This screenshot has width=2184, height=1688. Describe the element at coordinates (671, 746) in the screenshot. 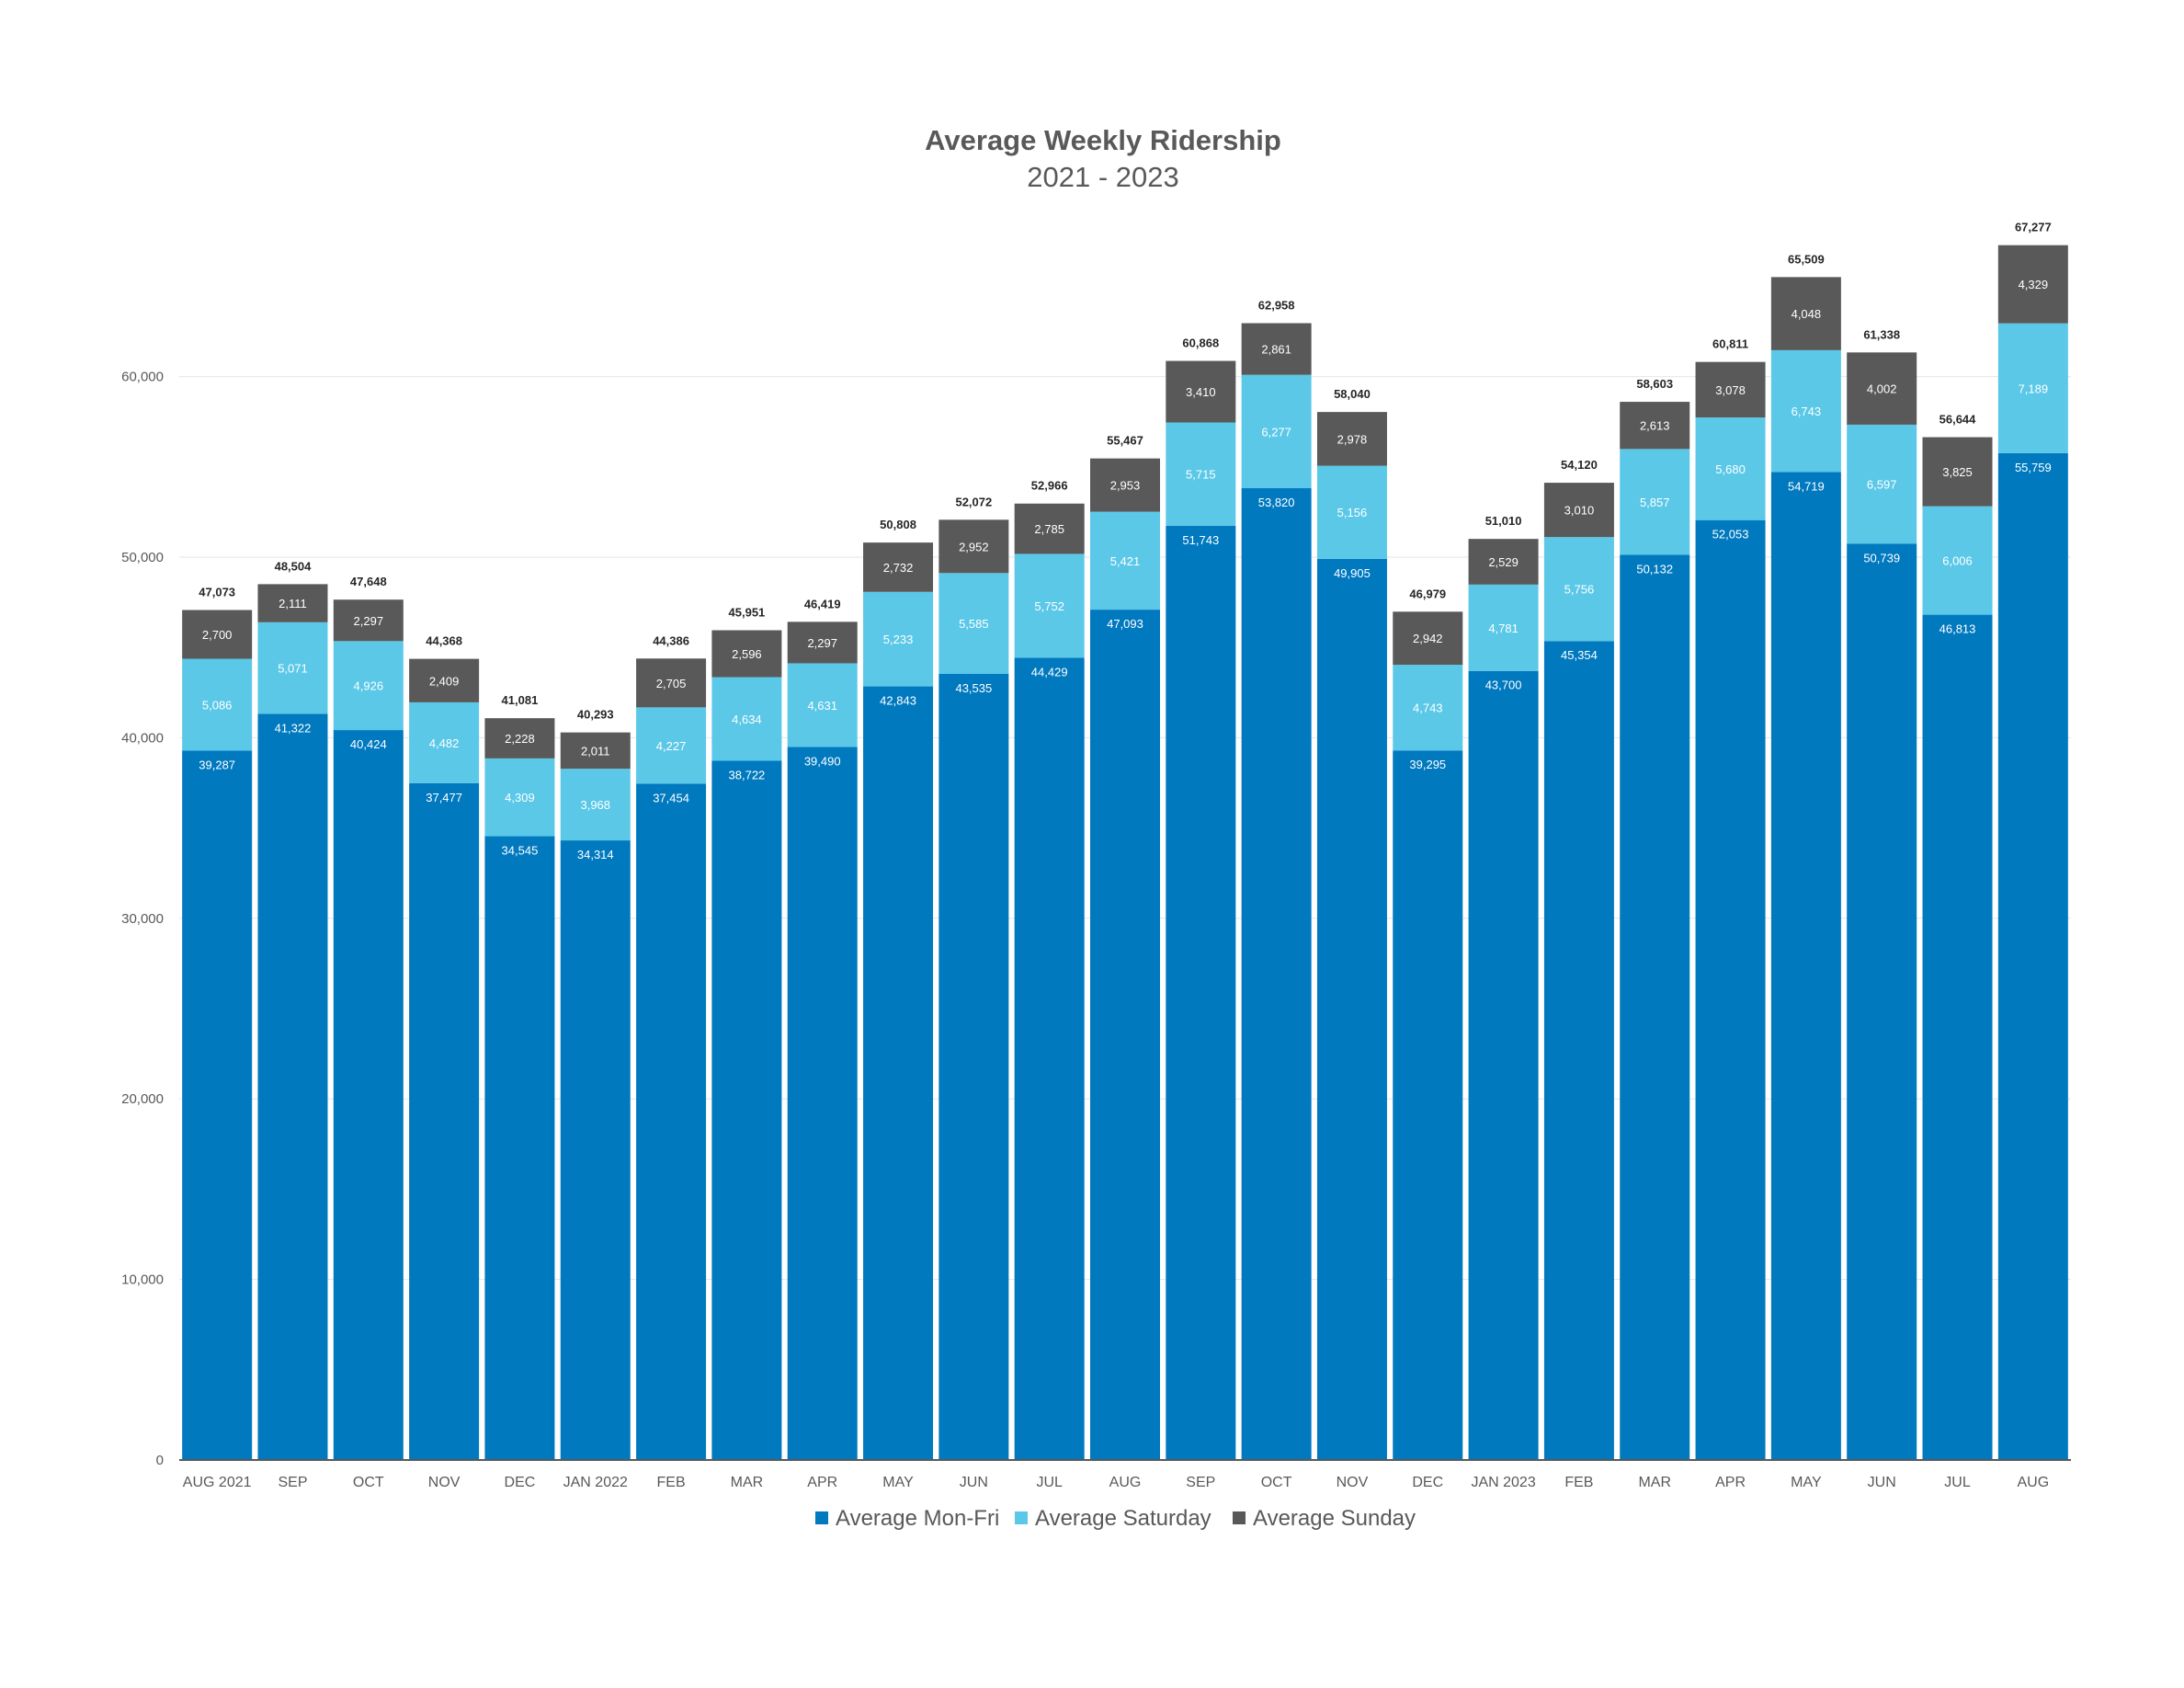

I see `segment-value-label: 4,227` at that location.